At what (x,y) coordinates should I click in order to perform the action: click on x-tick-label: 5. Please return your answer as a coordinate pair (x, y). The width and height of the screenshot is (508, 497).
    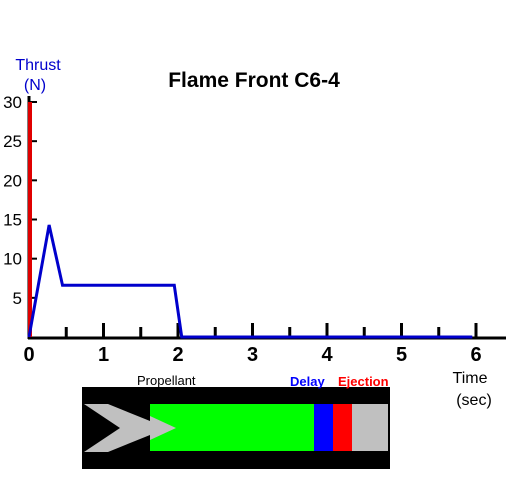
    Looking at the image, I should click on (401, 355).